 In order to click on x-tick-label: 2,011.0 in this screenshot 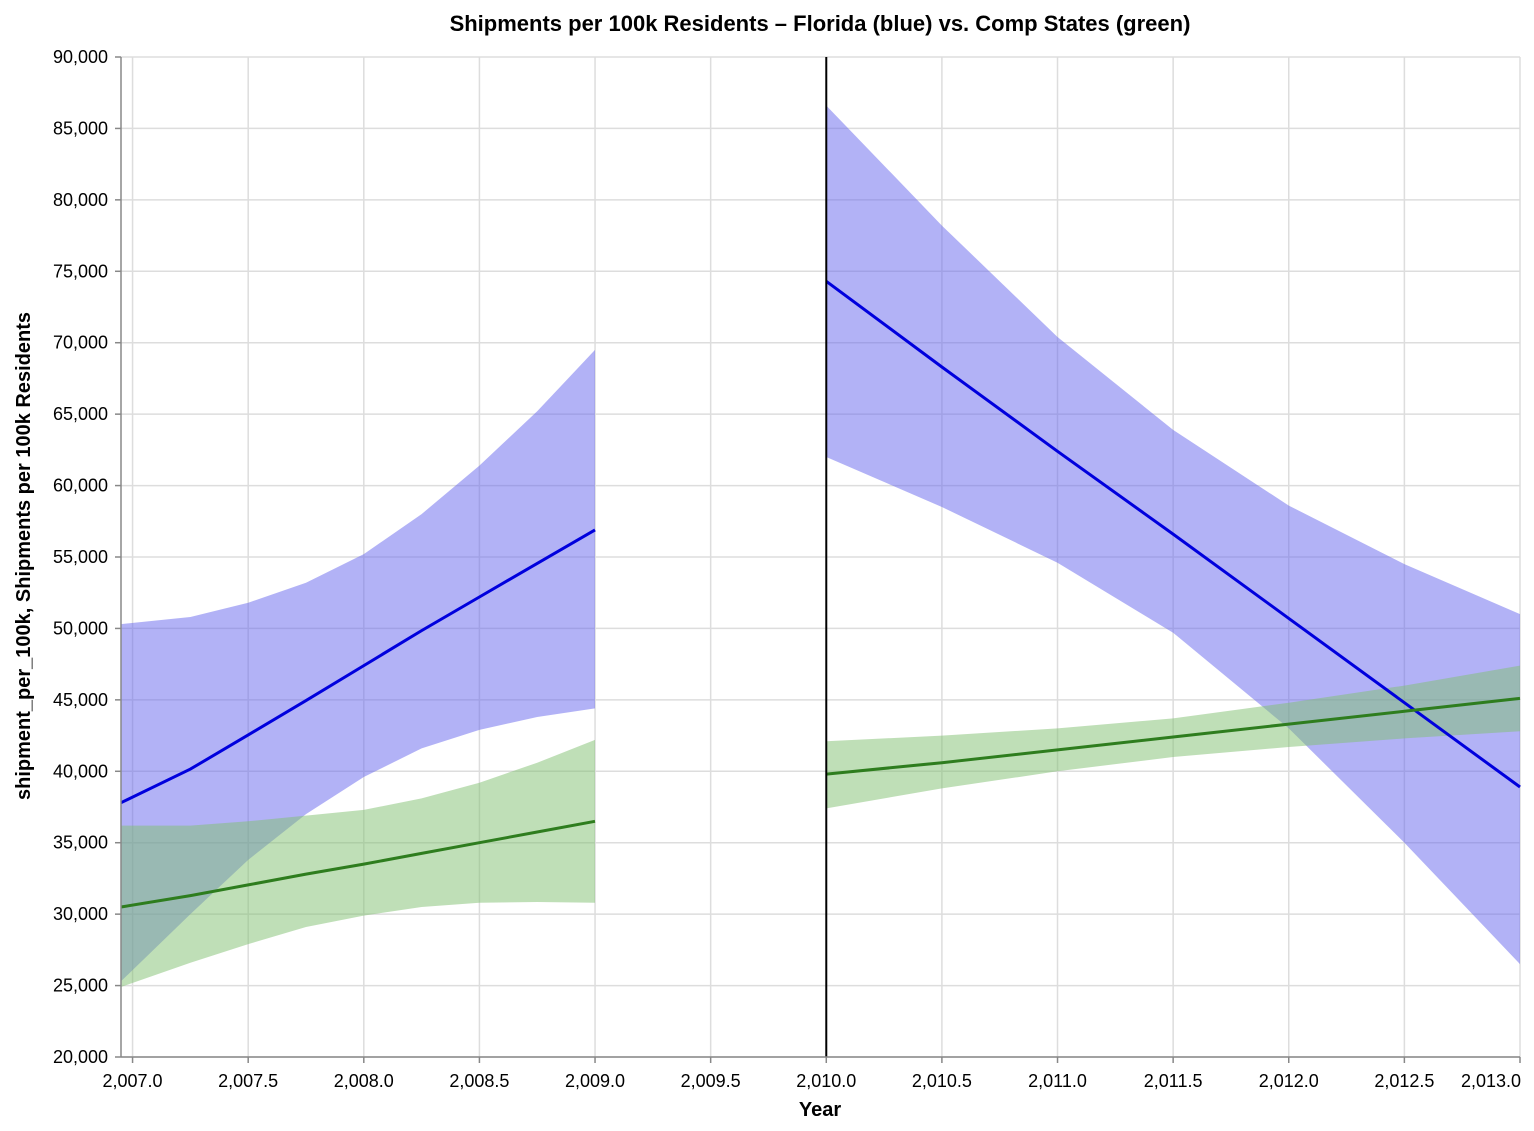, I will do `click(1057, 1081)`.